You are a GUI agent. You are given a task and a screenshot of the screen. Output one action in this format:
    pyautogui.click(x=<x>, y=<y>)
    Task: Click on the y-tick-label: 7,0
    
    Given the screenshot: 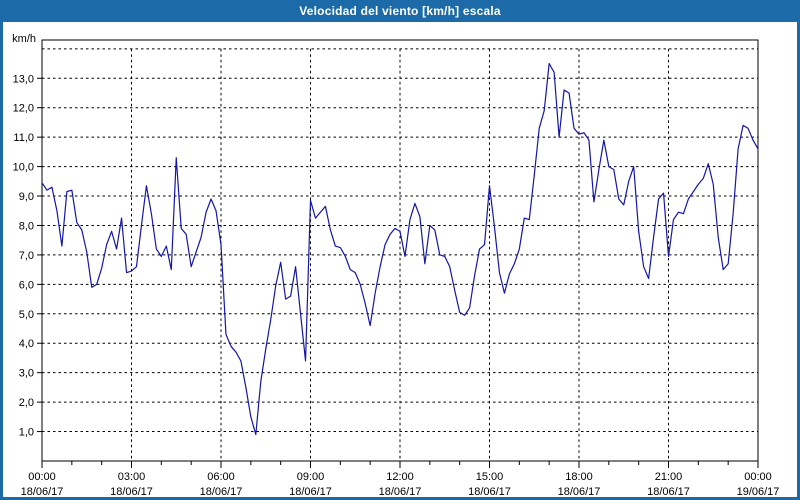 What is the action you would take?
    pyautogui.click(x=26, y=256)
    